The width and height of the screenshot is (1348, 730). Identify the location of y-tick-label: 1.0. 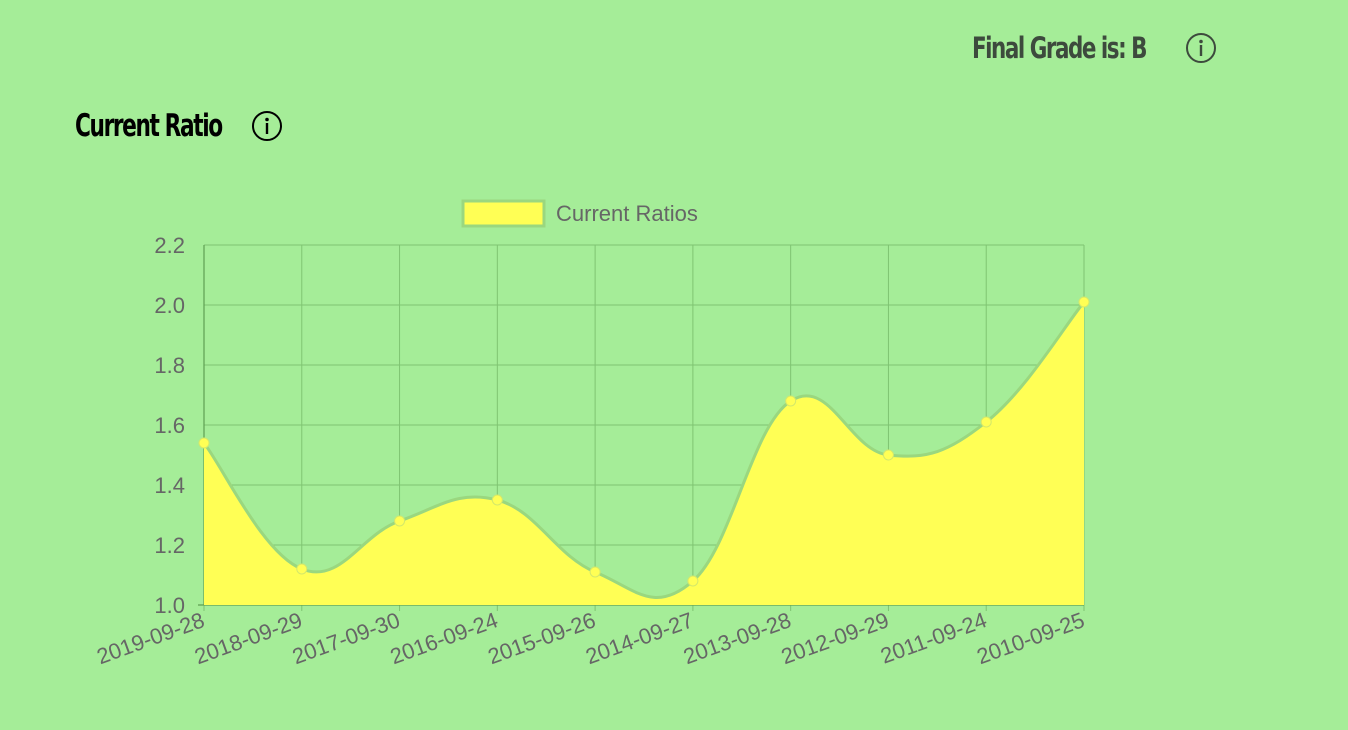
(169, 605).